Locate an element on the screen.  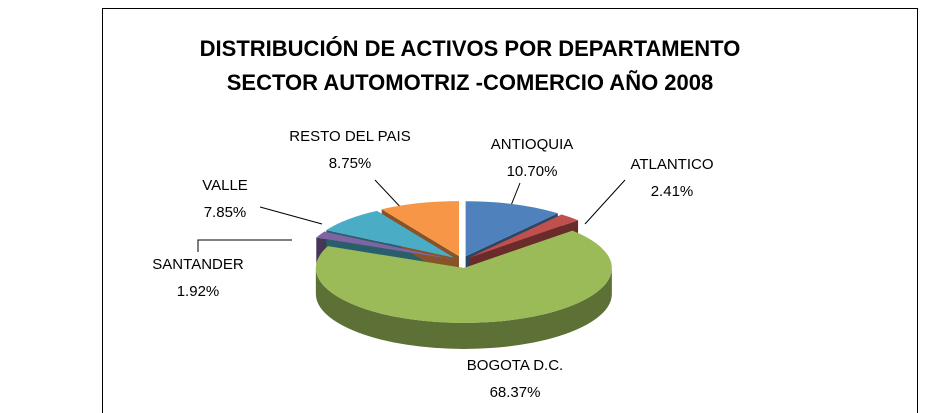
slice-value-label: 68.37% is located at coordinates (515, 392).